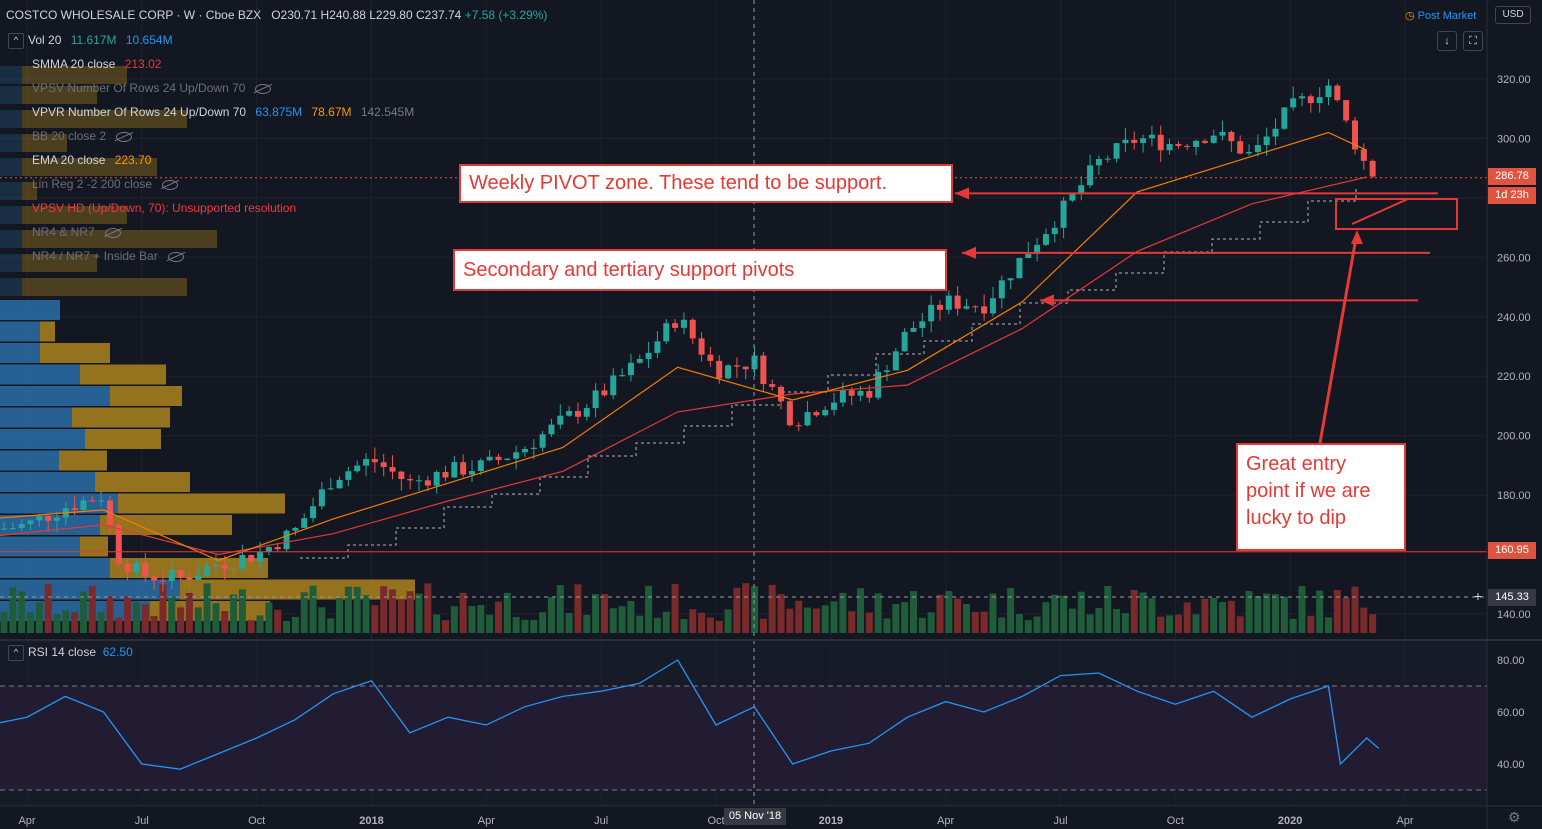 The width and height of the screenshot is (1542, 829). I want to click on indicator-row: NR4 & NR7, so click(76, 232).